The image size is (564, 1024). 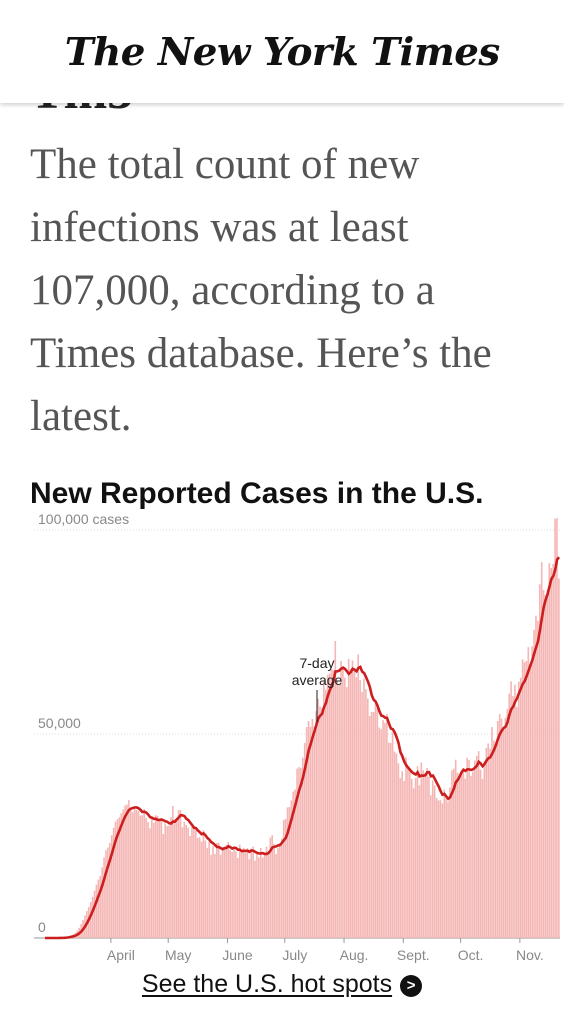 What do you see at coordinates (413, 955) in the screenshot?
I see `x-tick-label: Sept.` at bounding box center [413, 955].